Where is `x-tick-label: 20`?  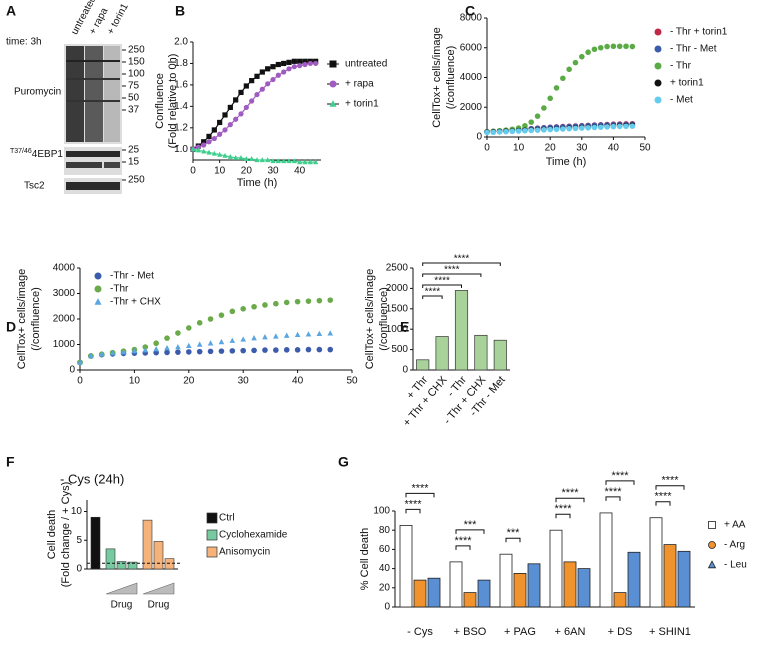 x-tick-label: 20 is located at coordinates (551, 148).